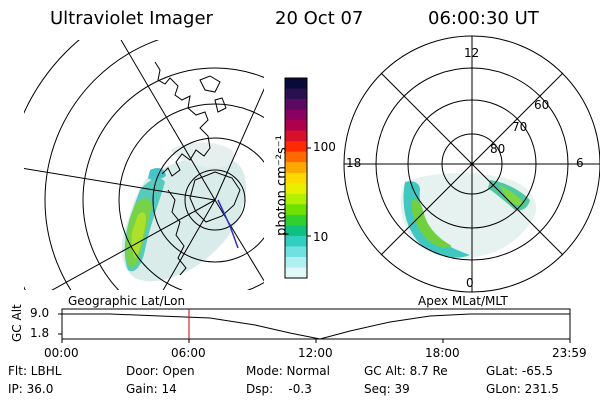 The height and width of the screenshot is (400, 600). What do you see at coordinates (40, 333) in the screenshot?
I see `altitude-ytick-1-8: 1.8` at bounding box center [40, 333].